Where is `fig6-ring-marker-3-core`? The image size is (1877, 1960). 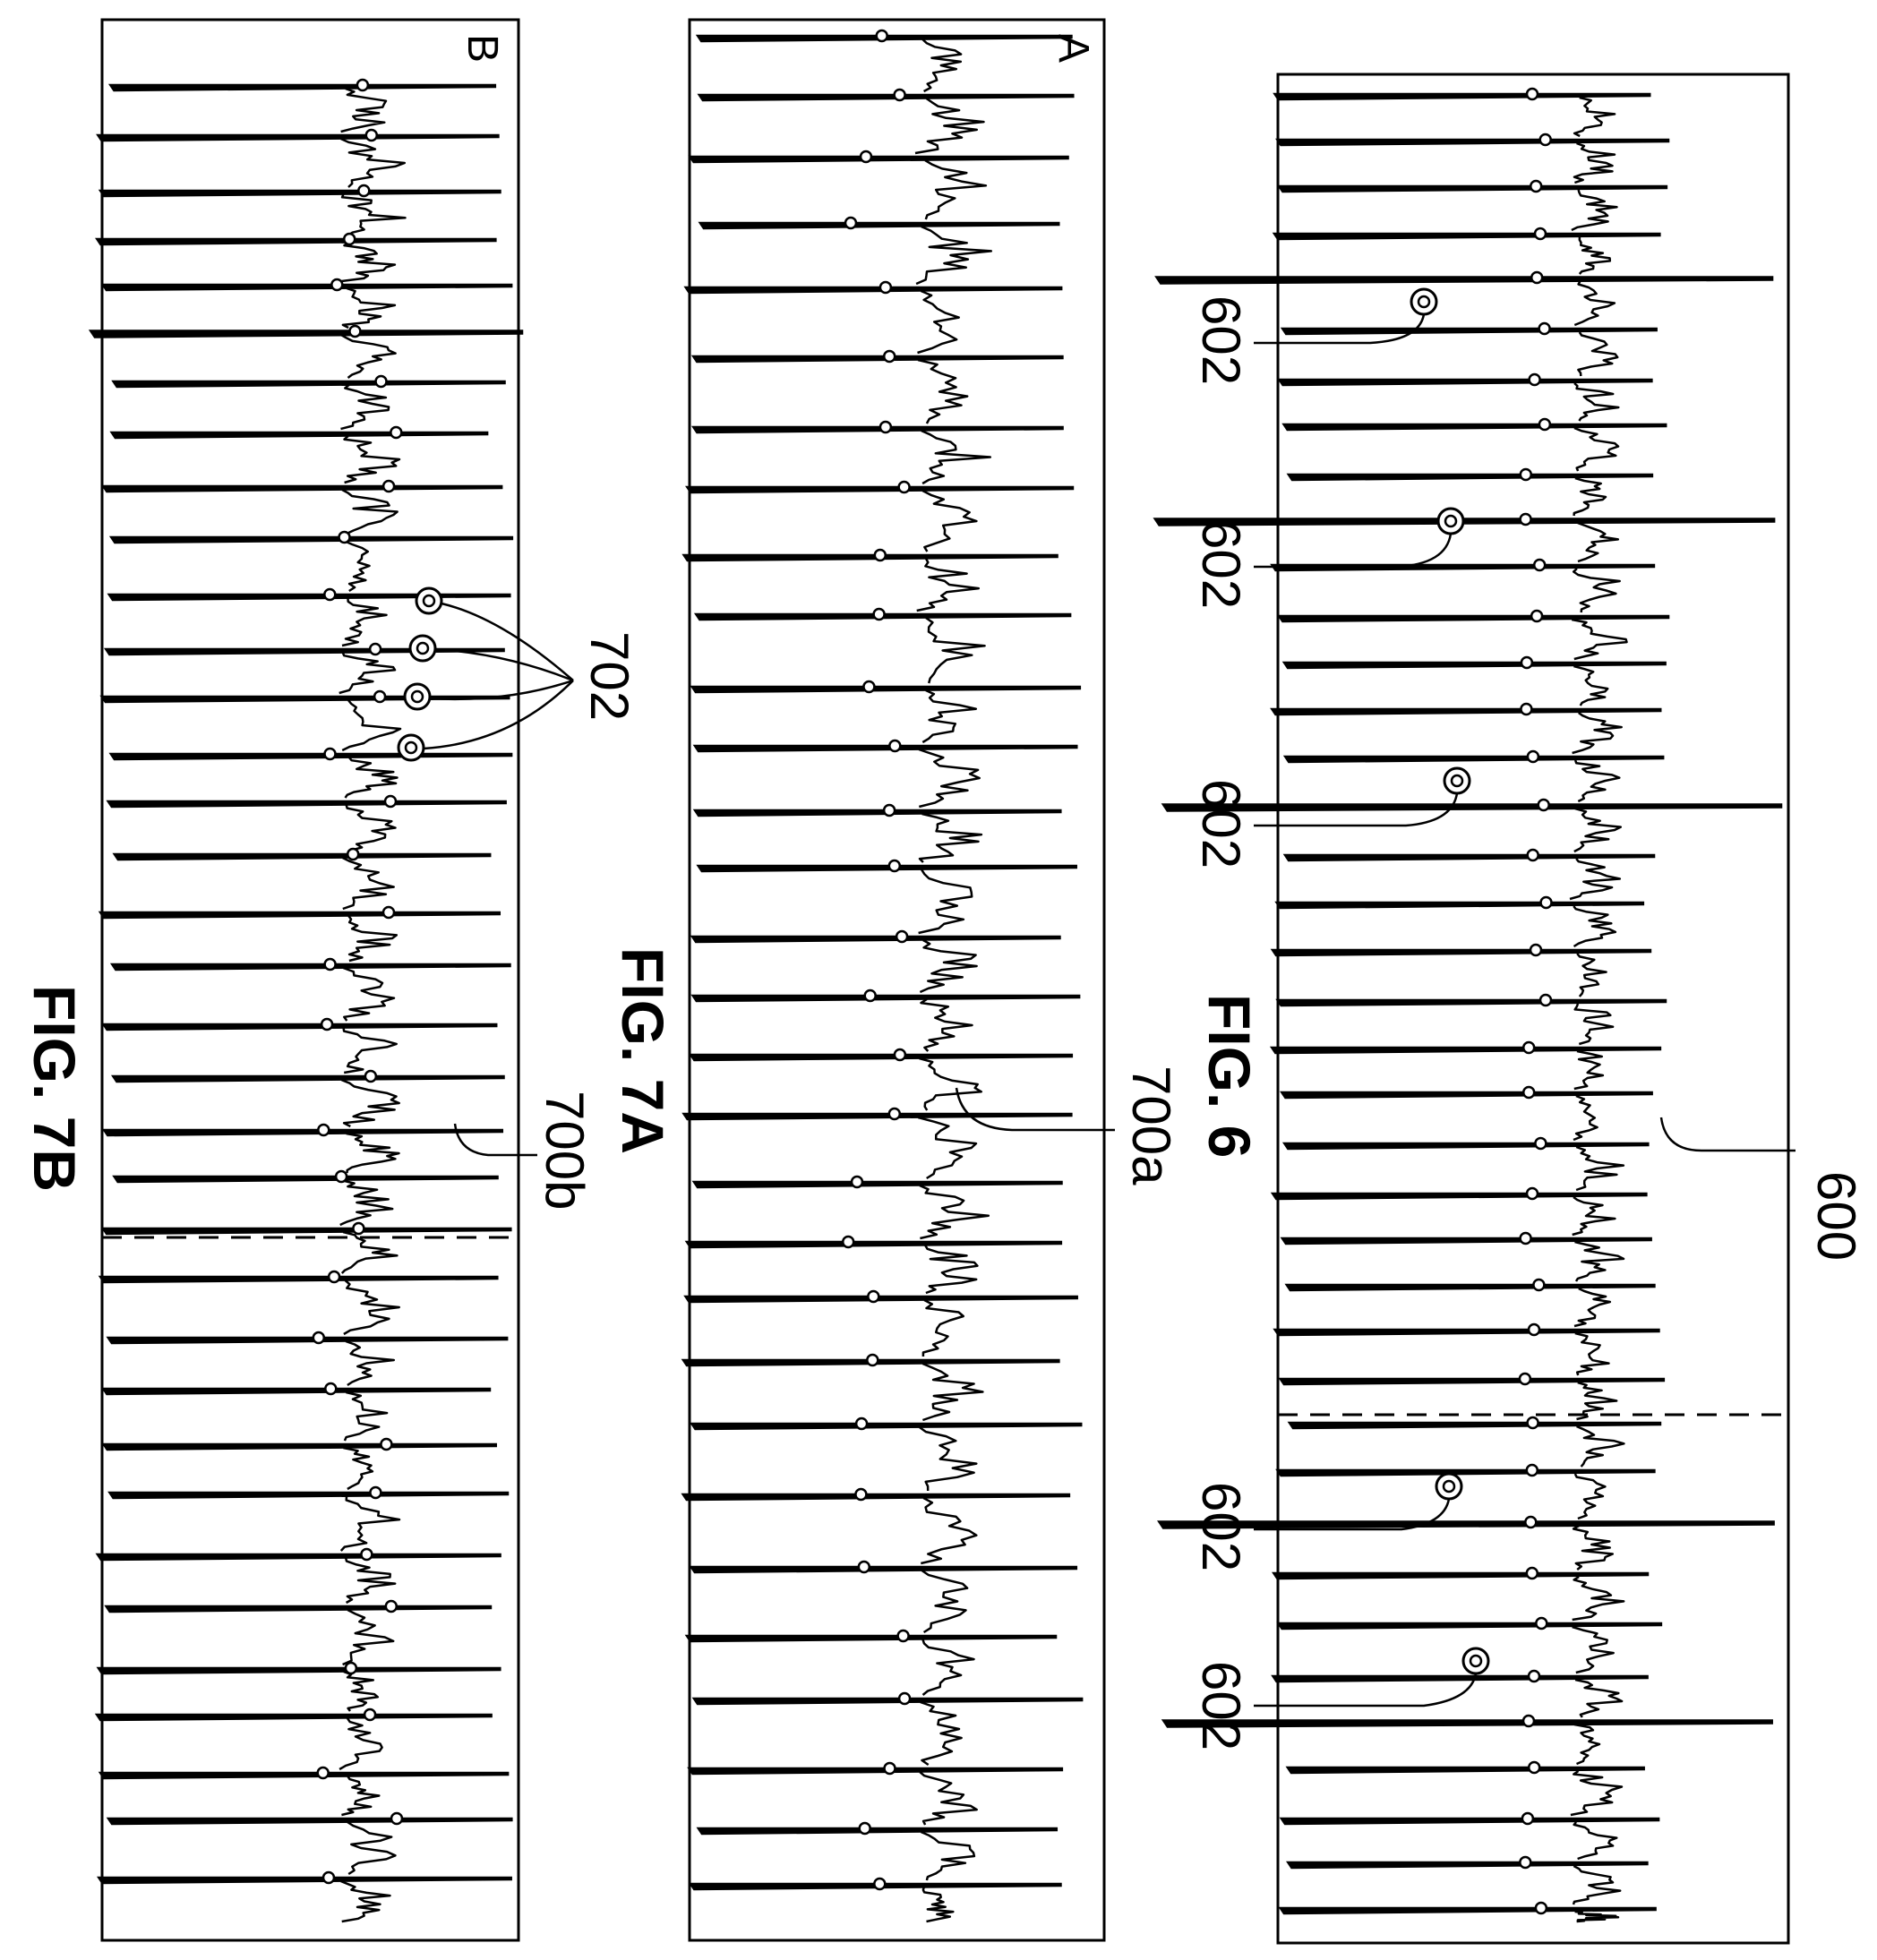
fig6-ring-marker-3-core is located at coordinates (1457, 781).